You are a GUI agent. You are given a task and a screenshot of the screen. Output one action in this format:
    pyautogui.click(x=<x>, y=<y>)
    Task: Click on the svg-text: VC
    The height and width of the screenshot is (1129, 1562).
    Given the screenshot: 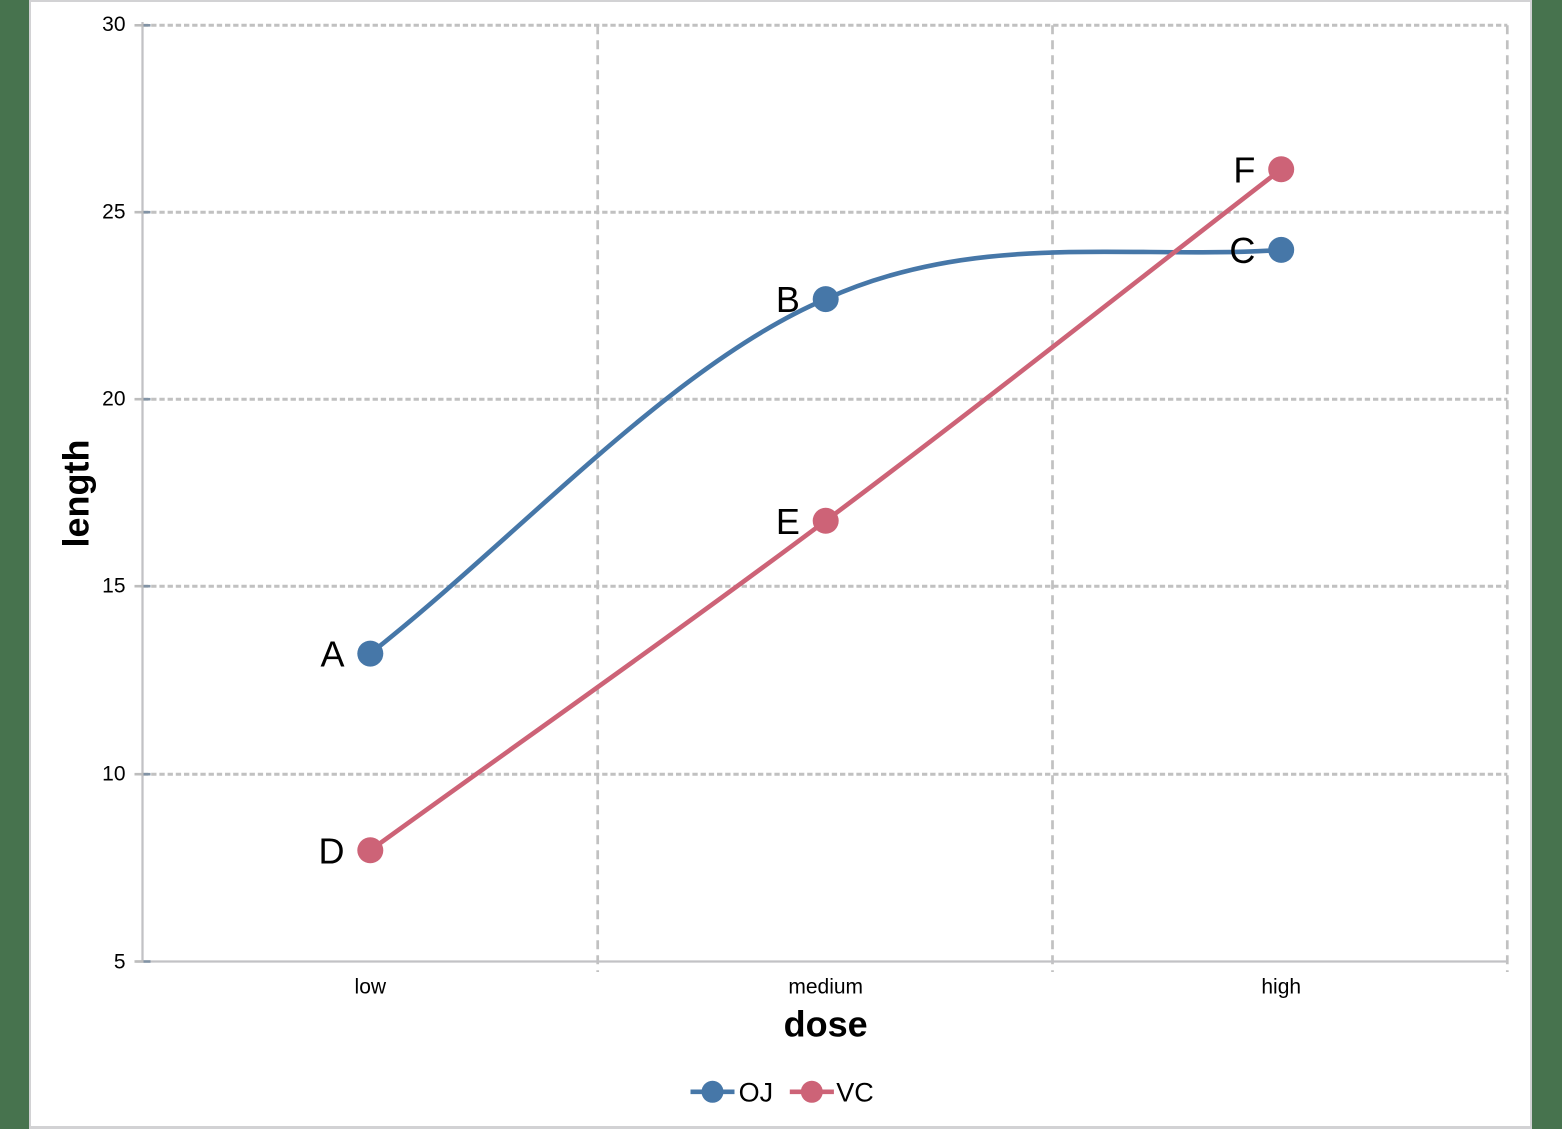 What is the action you would take?
    pyautogui.click(x=855, y=1093)
    